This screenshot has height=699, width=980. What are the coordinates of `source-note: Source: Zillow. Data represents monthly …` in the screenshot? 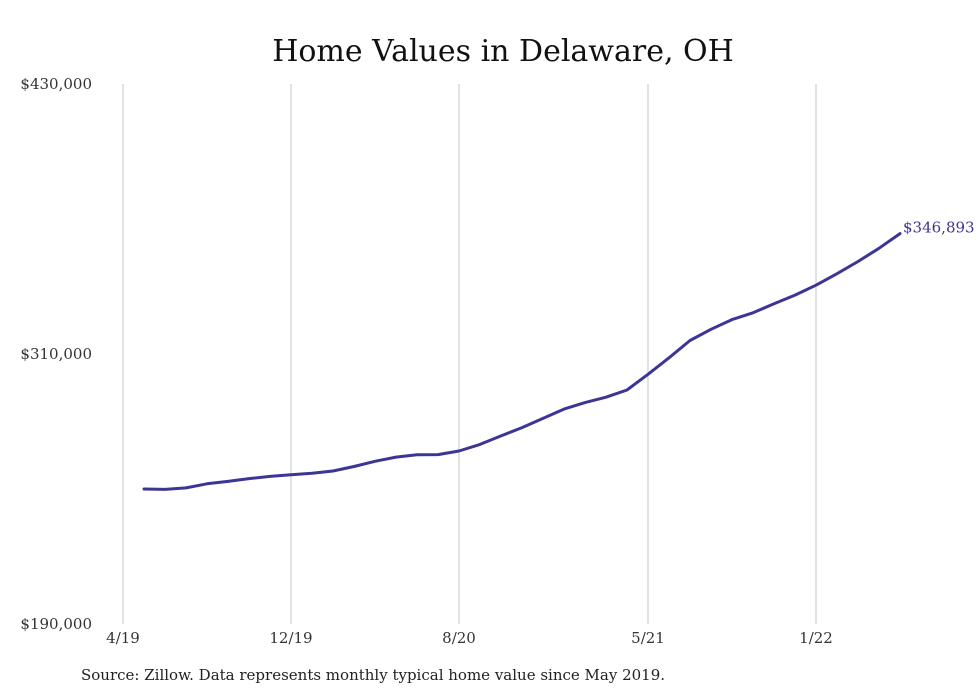 It's located at (373, 675).